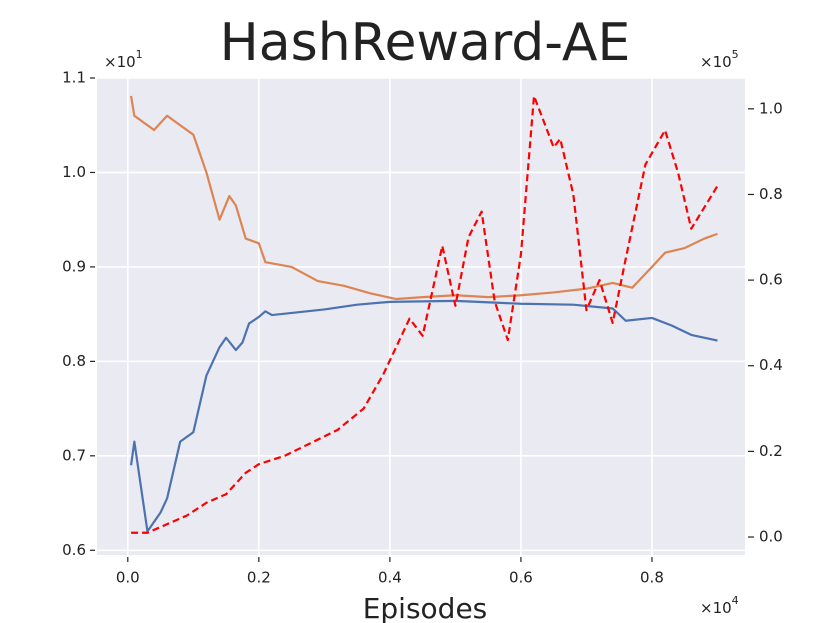  I want to click on y2-multiplier: ×10⁵, so click(719, 59).